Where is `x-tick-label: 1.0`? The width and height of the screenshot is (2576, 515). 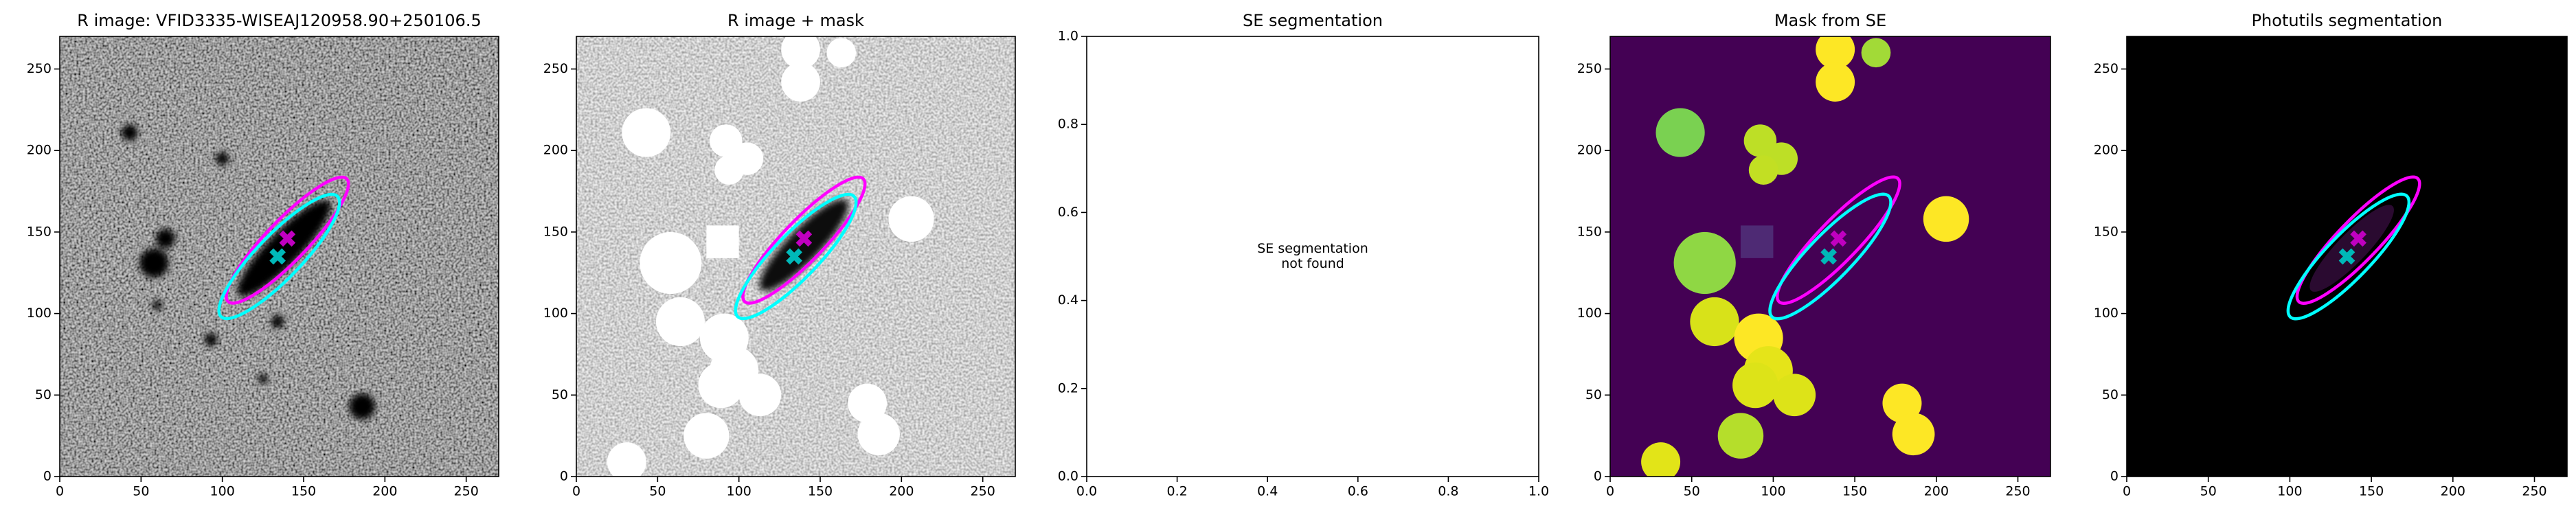 x-tick-label: 1.0 is located at coordinates (1538, 491).